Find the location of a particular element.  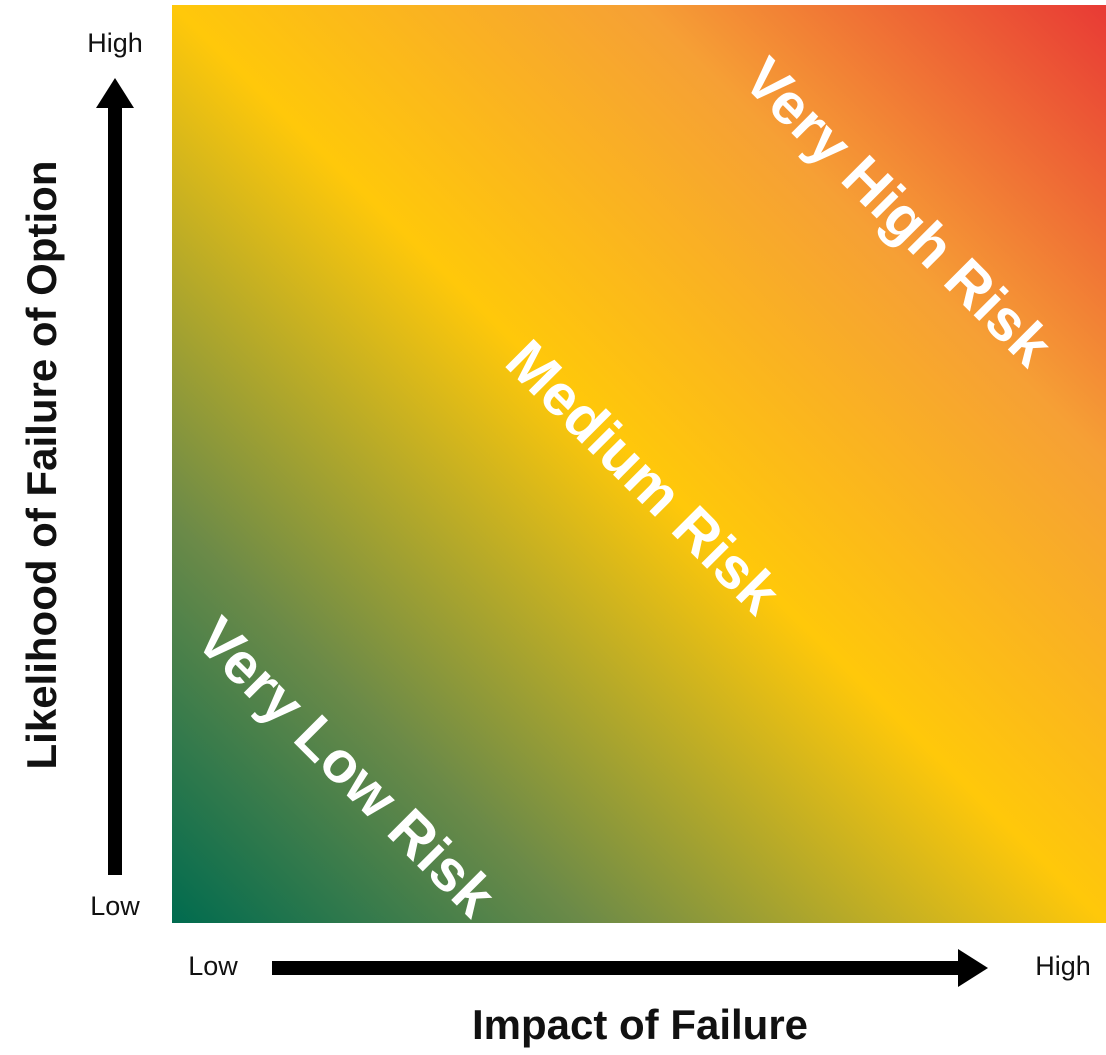

x-arrow-head is located at coordinates (973, 968).